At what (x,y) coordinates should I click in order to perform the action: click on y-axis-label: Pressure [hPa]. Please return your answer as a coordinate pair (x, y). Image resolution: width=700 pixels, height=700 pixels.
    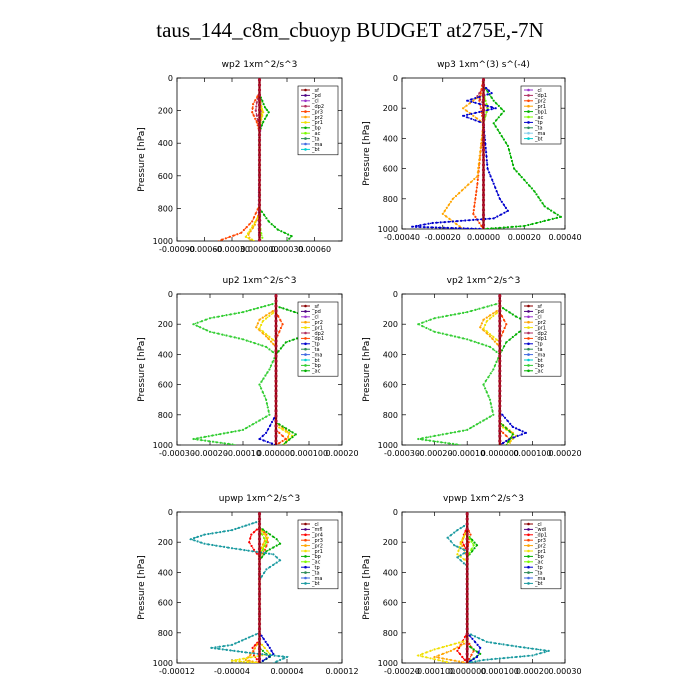
    Looking at the image, I should click on (367, 587).